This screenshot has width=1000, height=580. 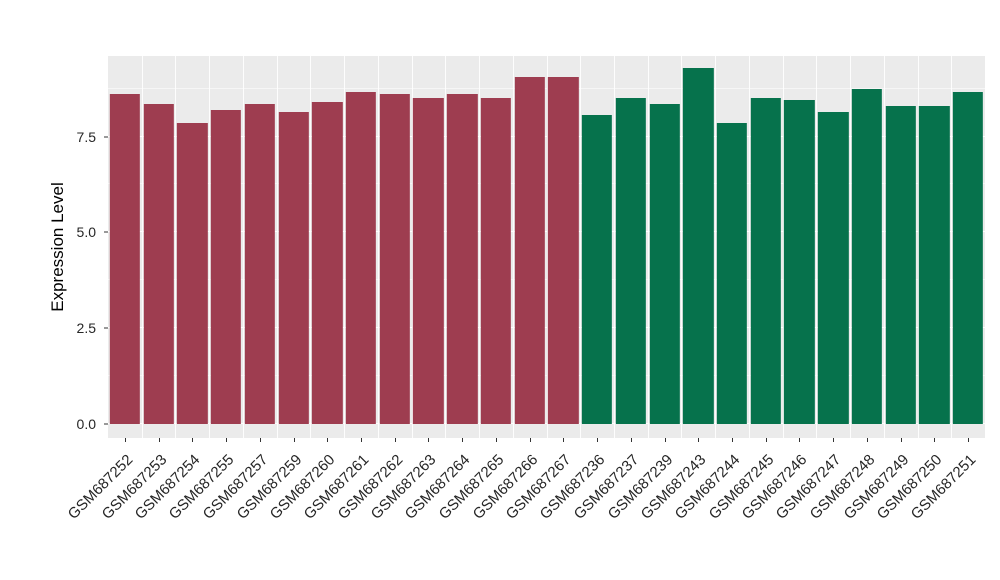 I want to click on y-tick-label: 0.0, so click(x=86, y=424).